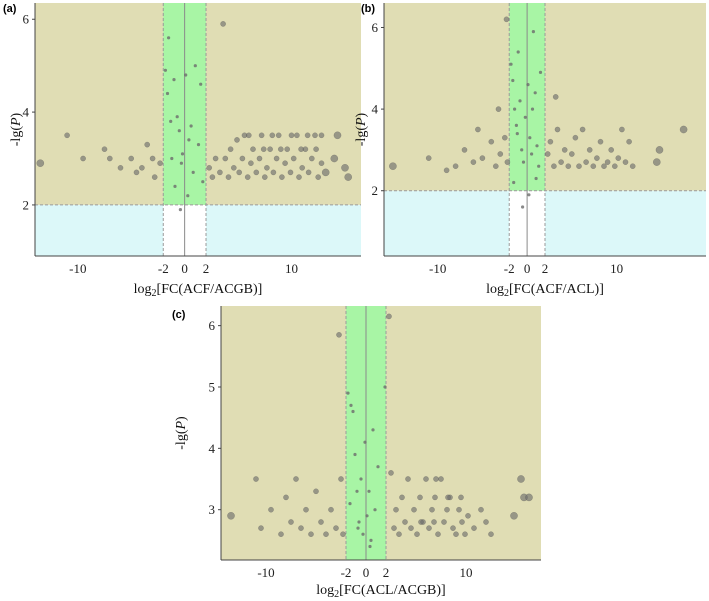  I want to click on panel-label: (b), so click(368, 9).